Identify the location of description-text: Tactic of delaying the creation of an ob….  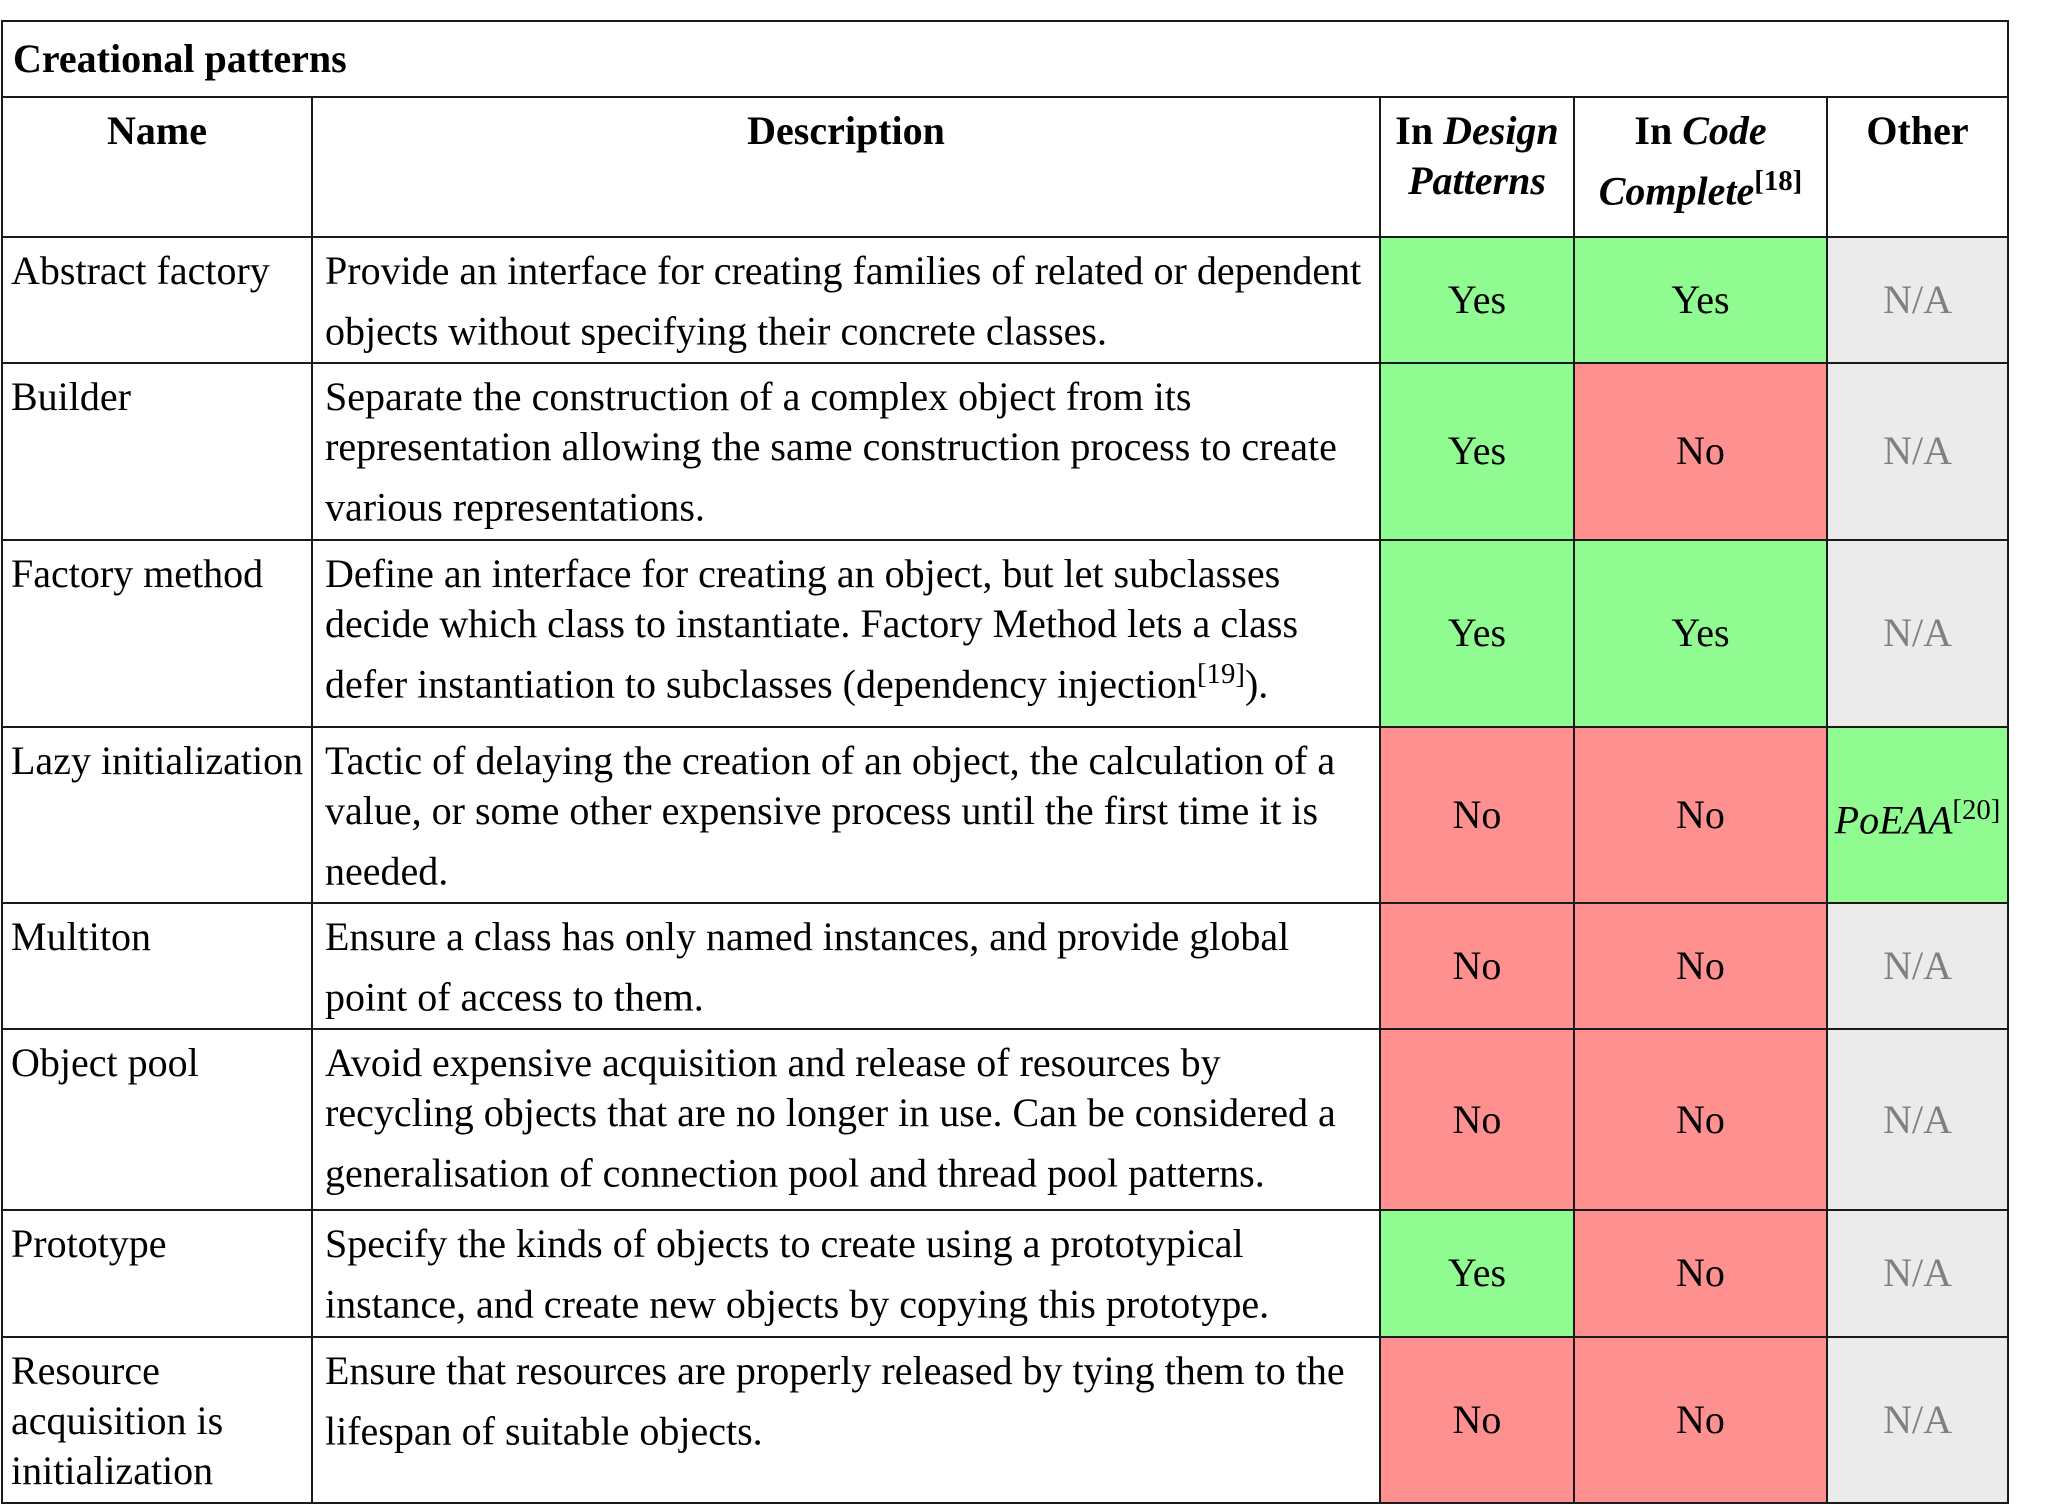
(830, 815).